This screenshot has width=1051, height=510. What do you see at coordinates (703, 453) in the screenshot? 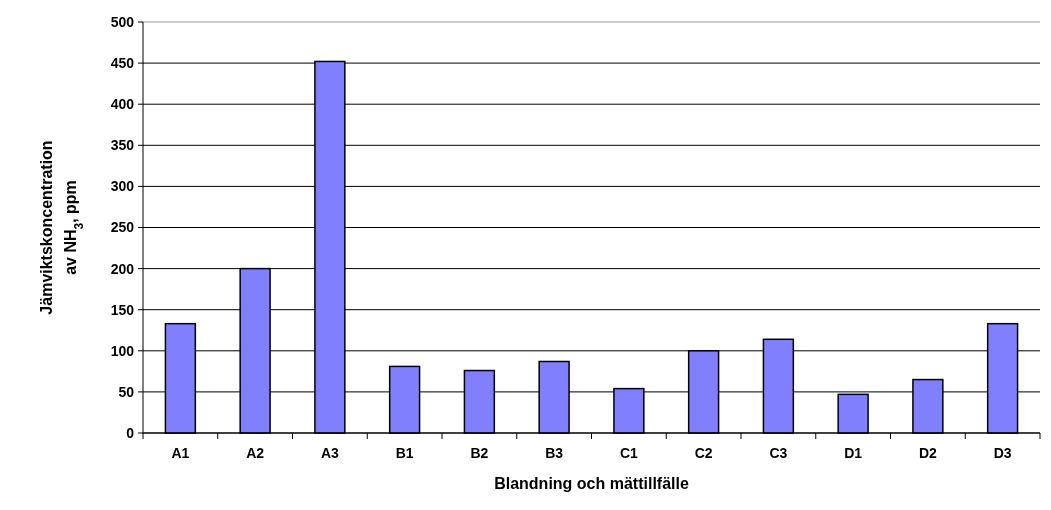
I see `x-tick-label: C2` at bounding box center [703, 453].